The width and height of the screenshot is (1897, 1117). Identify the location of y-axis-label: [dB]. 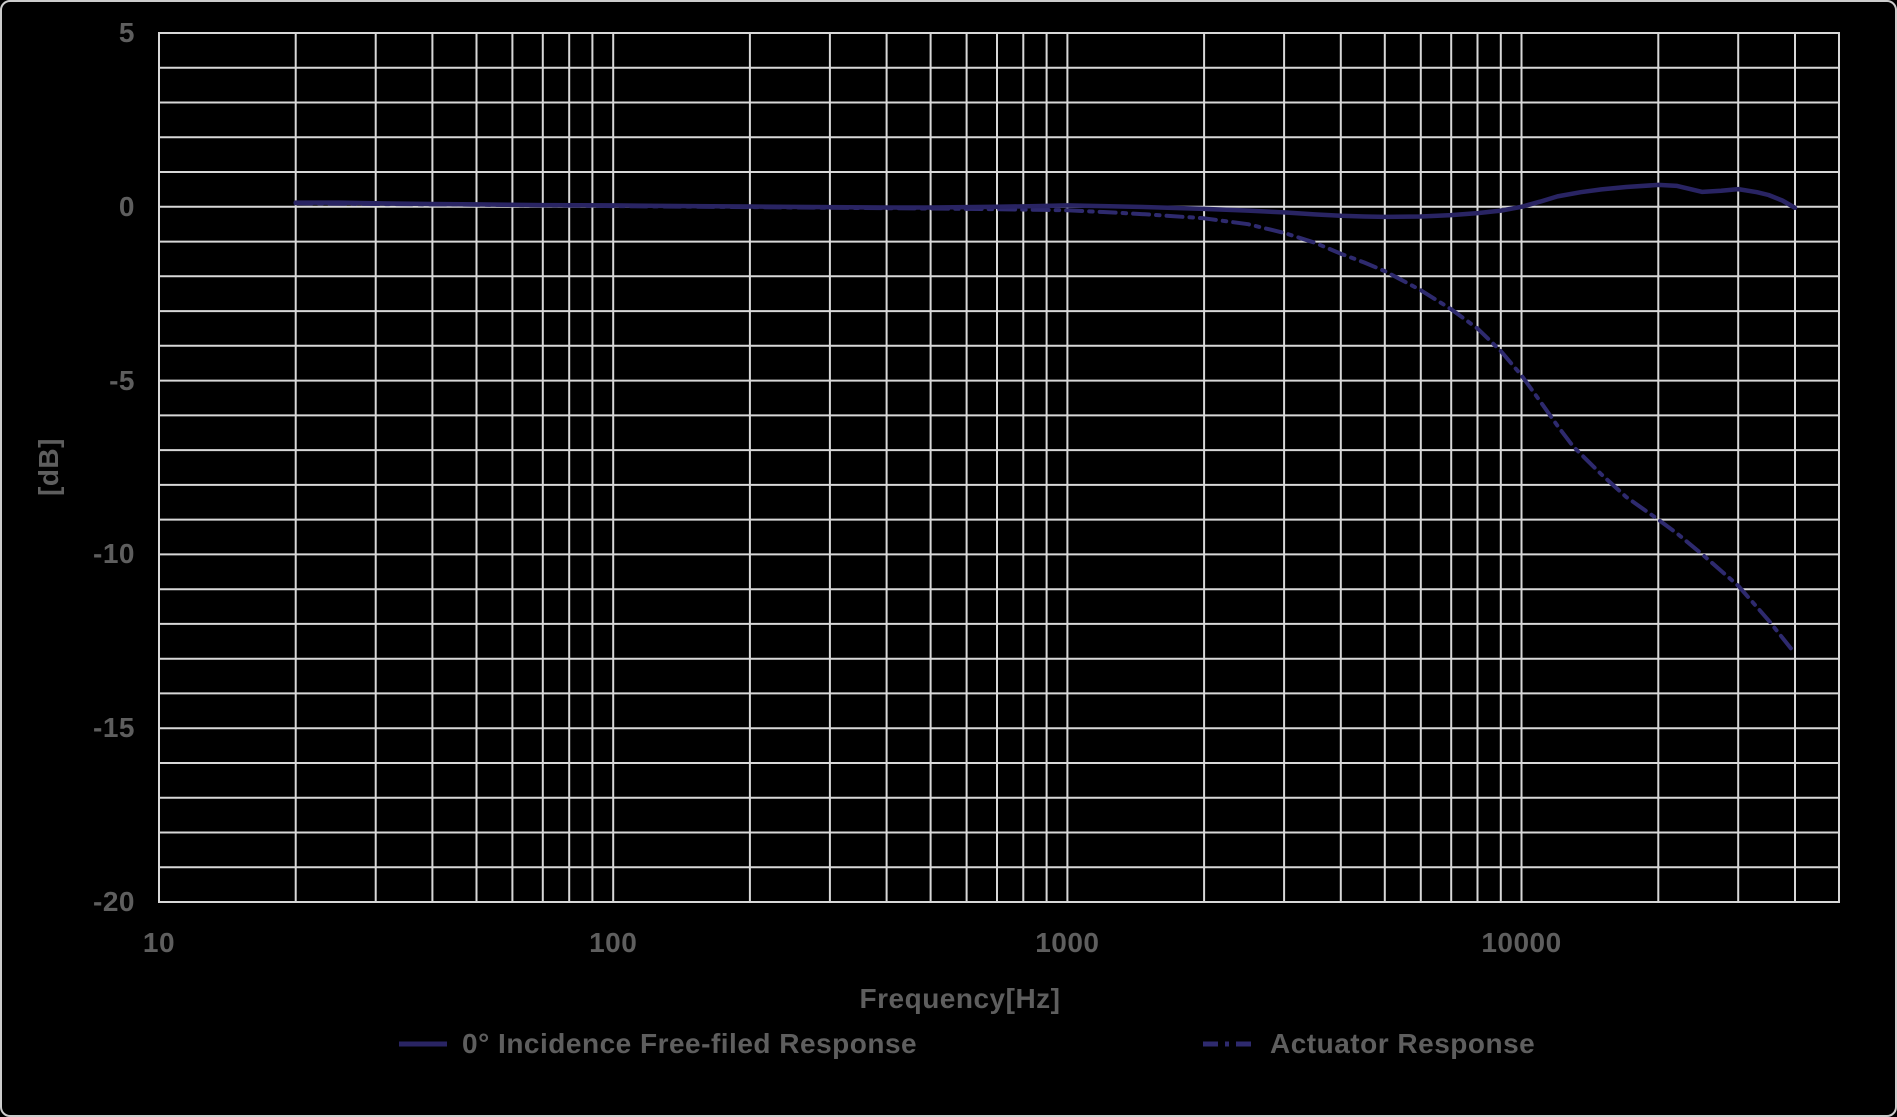
(48, 467).